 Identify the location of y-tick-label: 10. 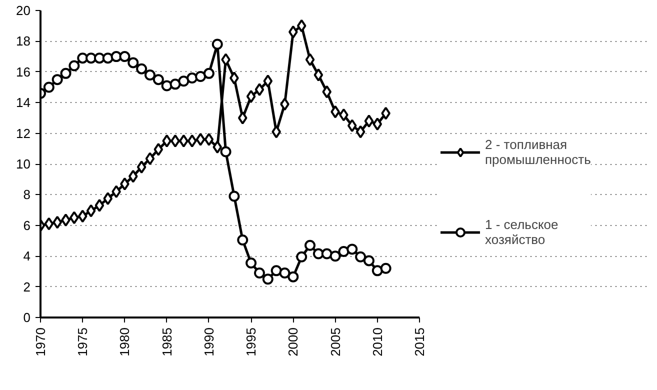
(23, 164).